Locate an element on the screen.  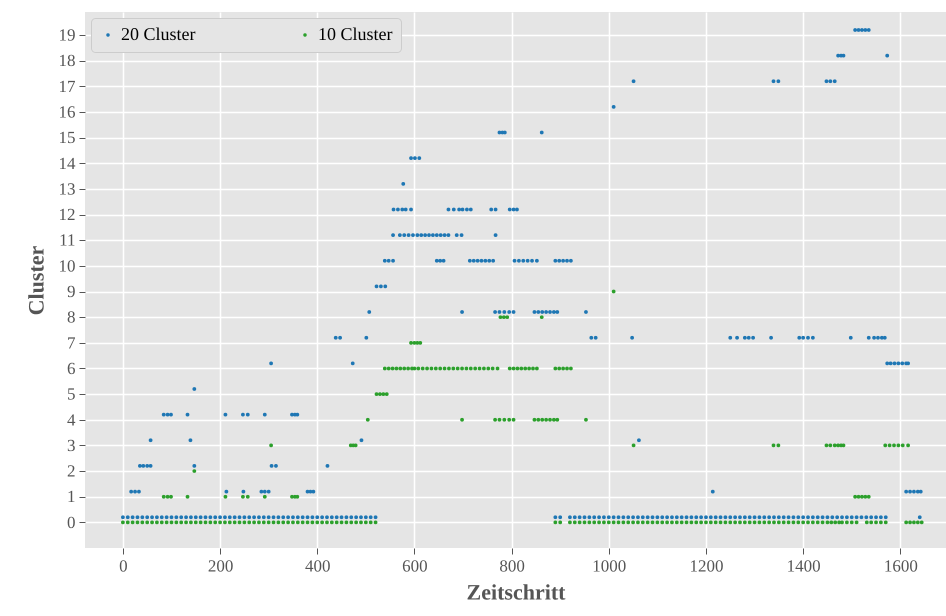
x-tick-label: 800 is located at coordinates (512, 566).